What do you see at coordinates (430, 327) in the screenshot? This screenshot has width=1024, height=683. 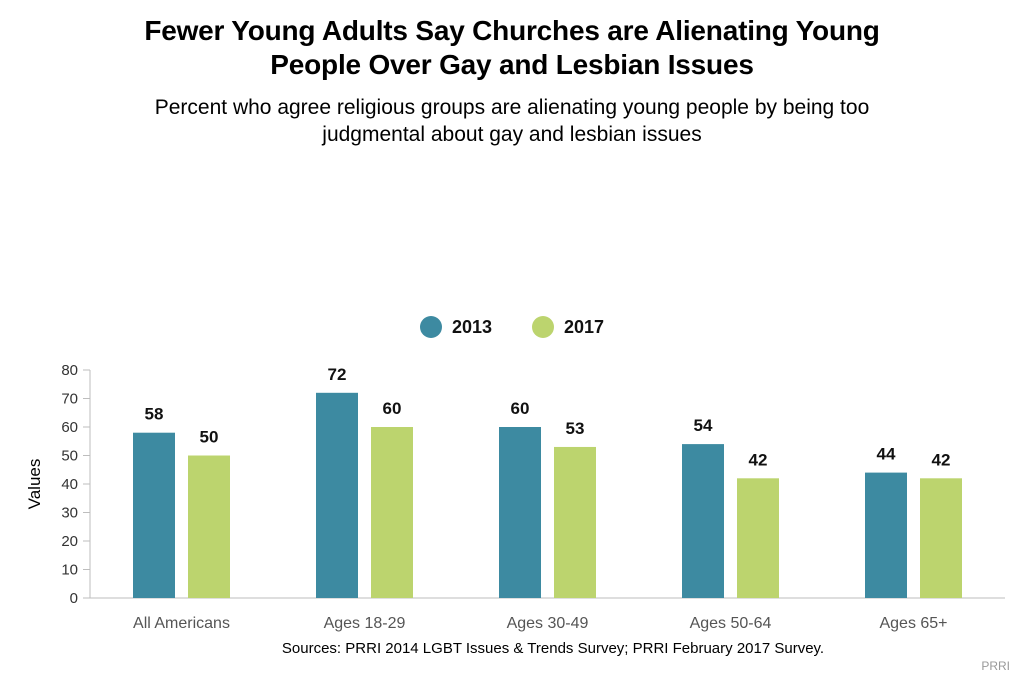 I see `legend-swatch-2013` at bounding box center [430, 327].